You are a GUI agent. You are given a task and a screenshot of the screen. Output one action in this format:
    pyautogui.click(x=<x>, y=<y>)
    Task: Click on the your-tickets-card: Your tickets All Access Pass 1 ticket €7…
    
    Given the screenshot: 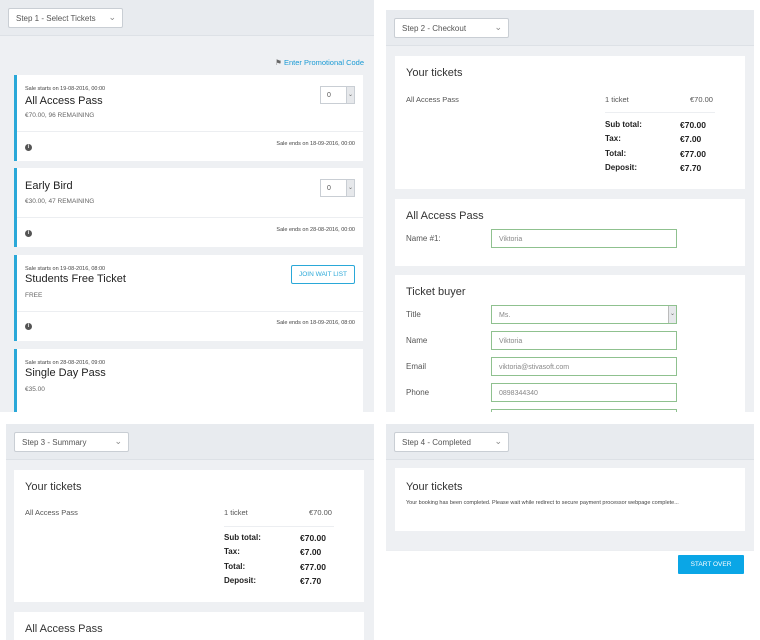 What is the action you would take?
    pyautogui.click(x=570, y=122)
    